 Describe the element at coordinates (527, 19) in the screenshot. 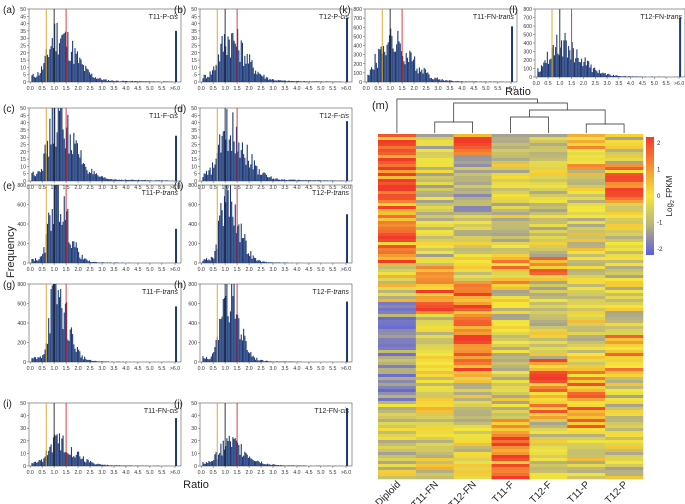

I see `y-tick-label: 700` at that location.